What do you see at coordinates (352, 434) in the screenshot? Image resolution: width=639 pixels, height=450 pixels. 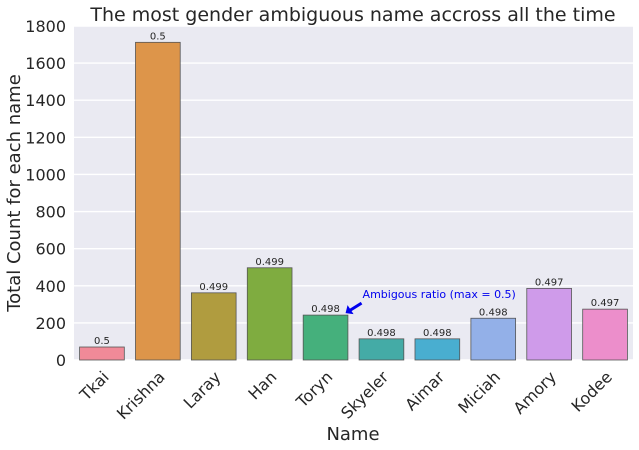 I see `x-axis-title: Name` at bounding box center [352, 434].